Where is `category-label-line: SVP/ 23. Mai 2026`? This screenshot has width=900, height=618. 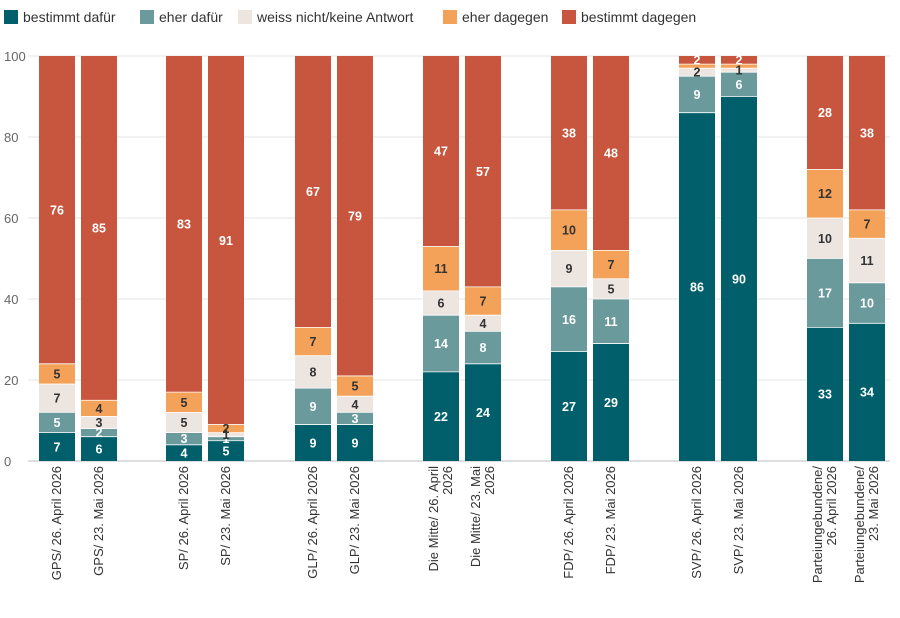 category-label-line: SVP/ 23. Mai 2026 is located at coordinates (738, 520).